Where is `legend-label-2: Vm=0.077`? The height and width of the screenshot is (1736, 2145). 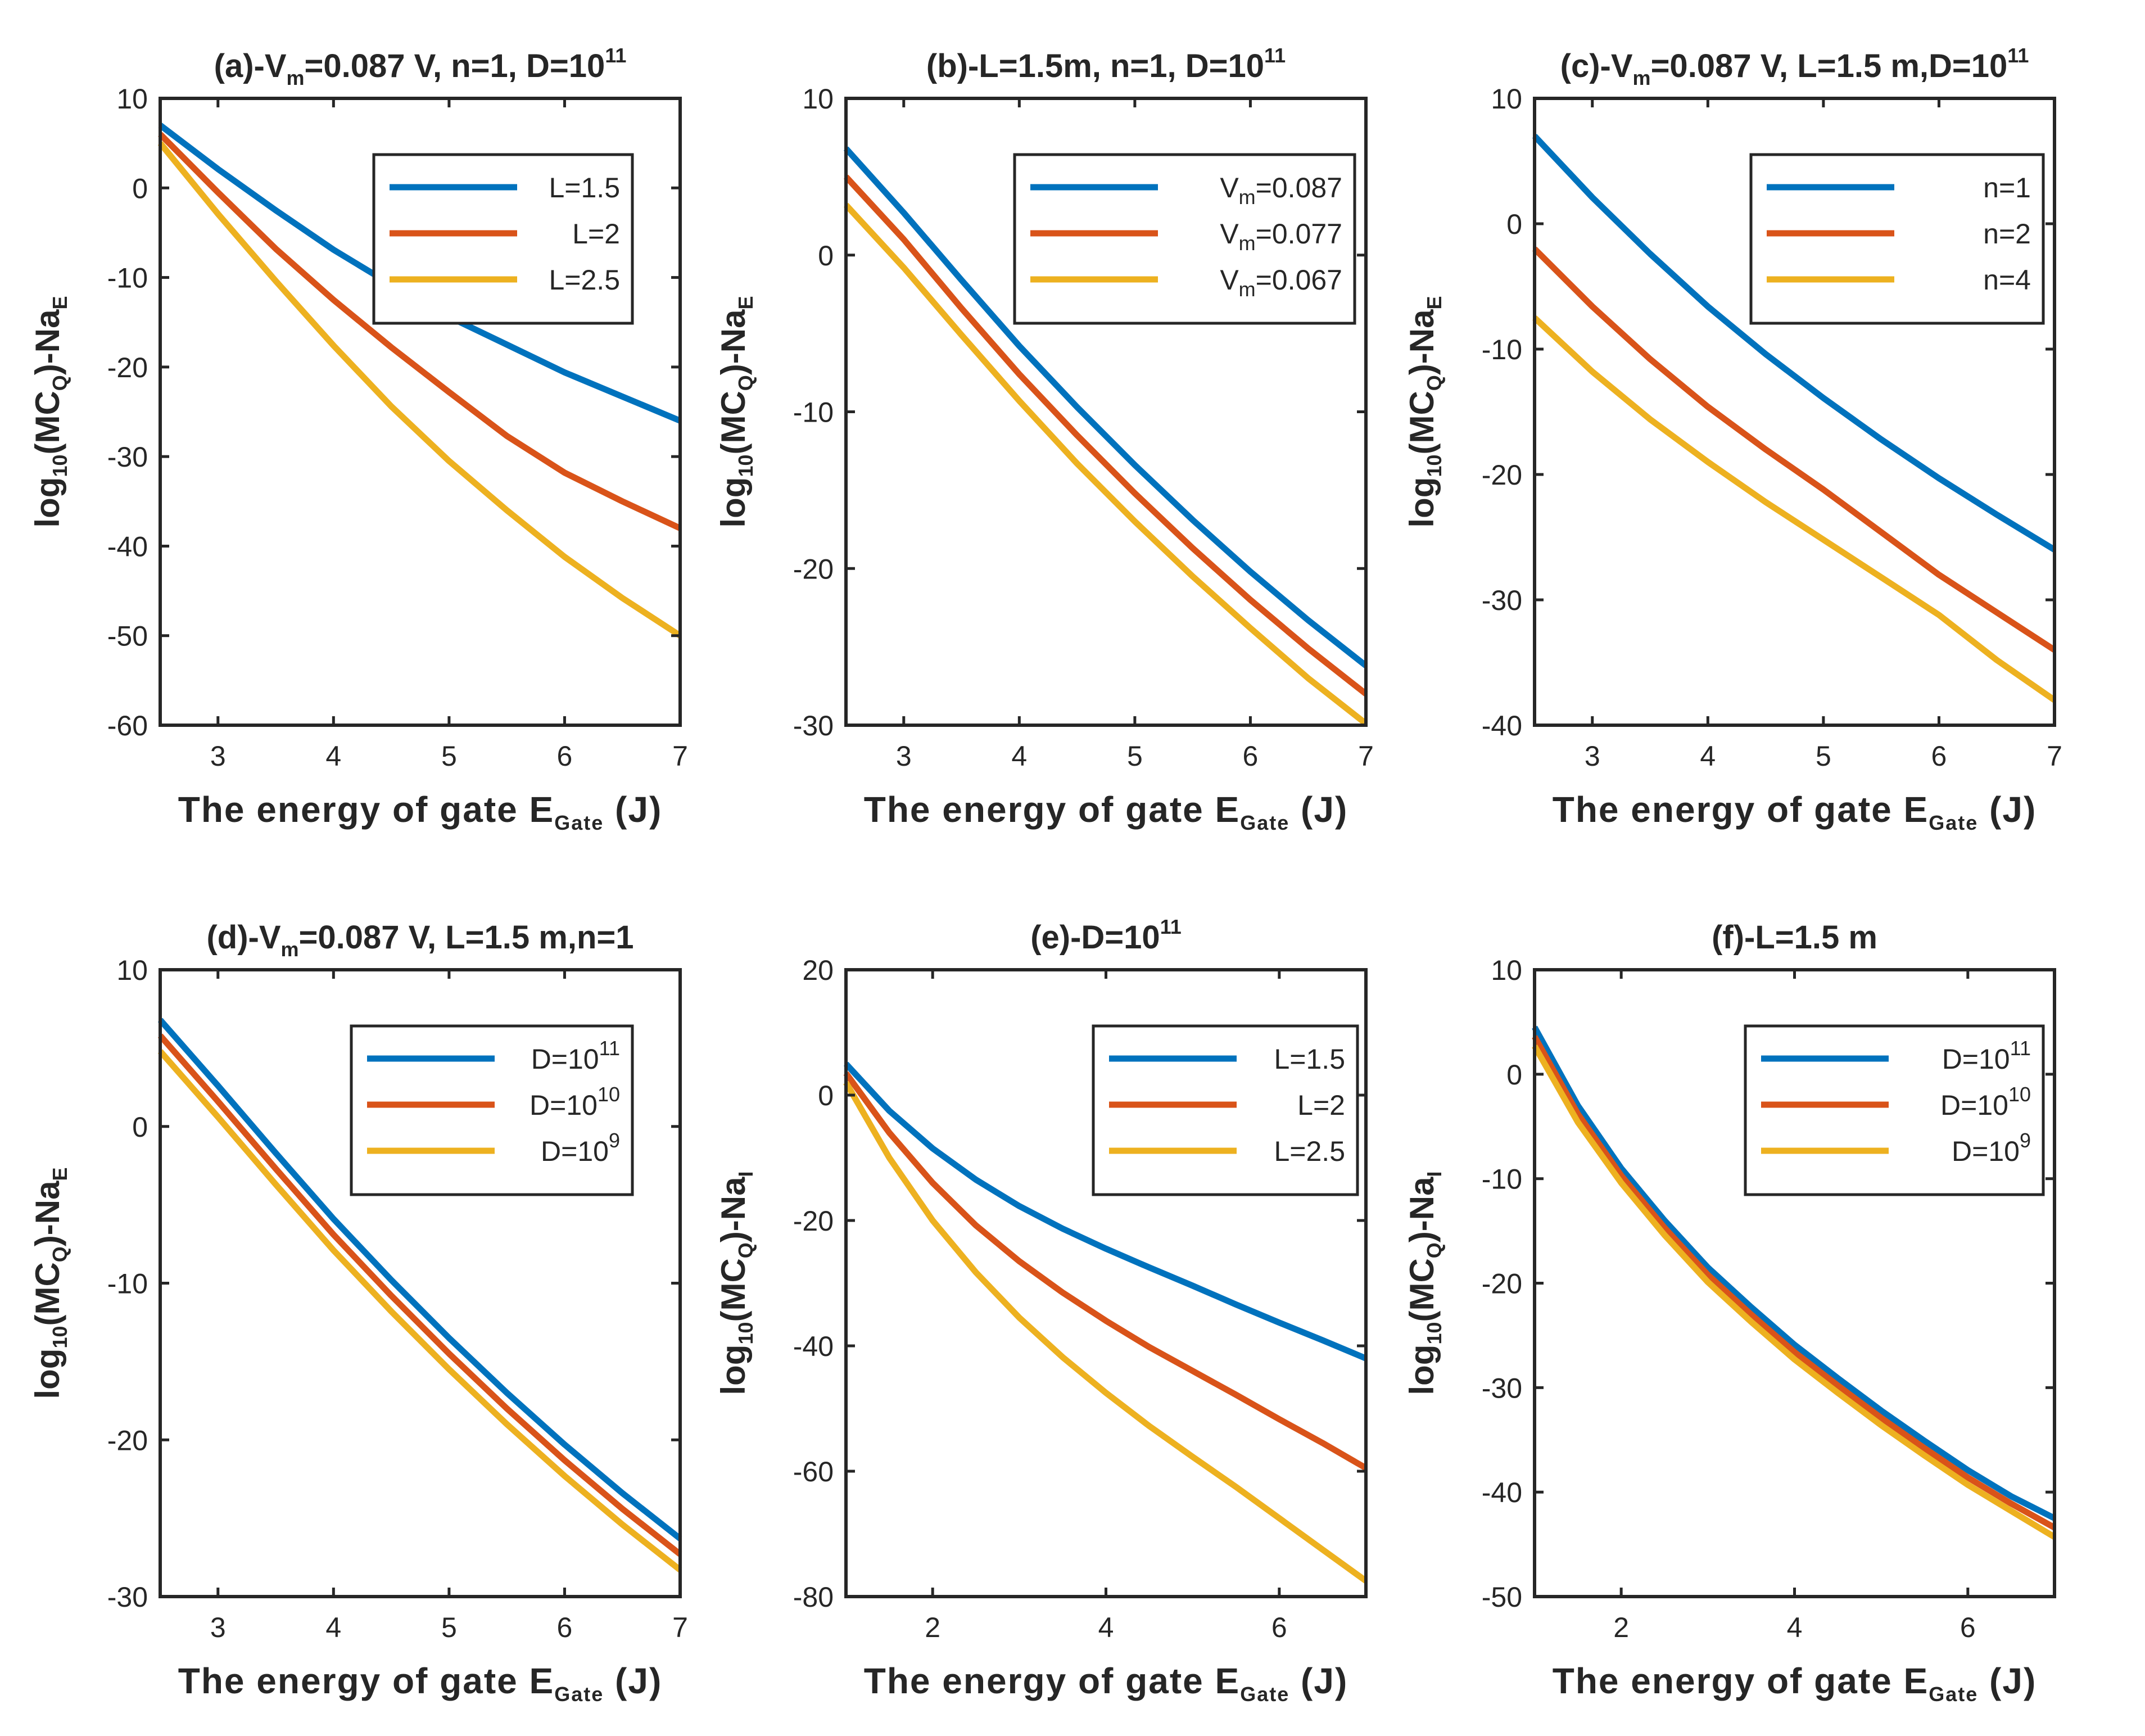 legend-label-2: Vm=0.077 is located at coordinates (1281, 236).